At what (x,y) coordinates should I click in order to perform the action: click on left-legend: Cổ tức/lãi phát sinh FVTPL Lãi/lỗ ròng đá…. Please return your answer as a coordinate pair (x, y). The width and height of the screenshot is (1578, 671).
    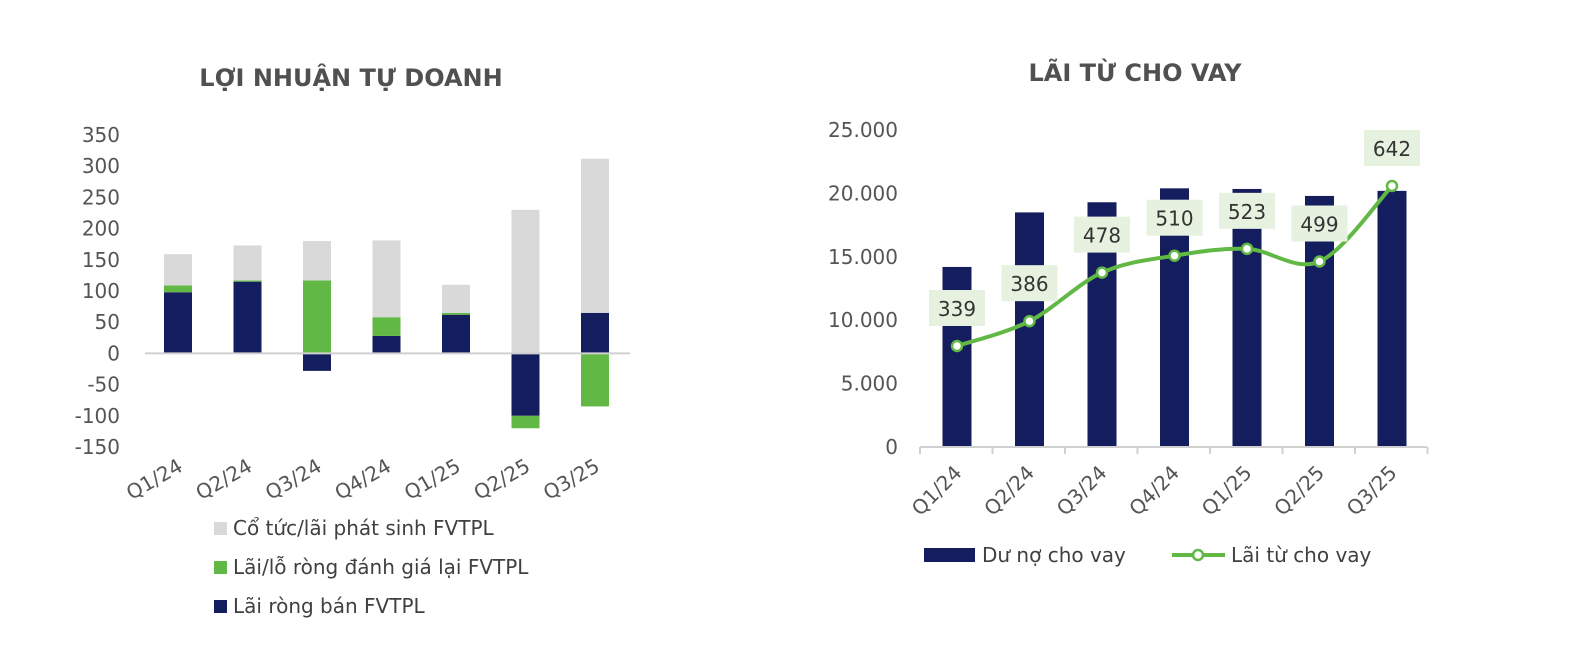
    Looking at the image, I should click on (371, 567).